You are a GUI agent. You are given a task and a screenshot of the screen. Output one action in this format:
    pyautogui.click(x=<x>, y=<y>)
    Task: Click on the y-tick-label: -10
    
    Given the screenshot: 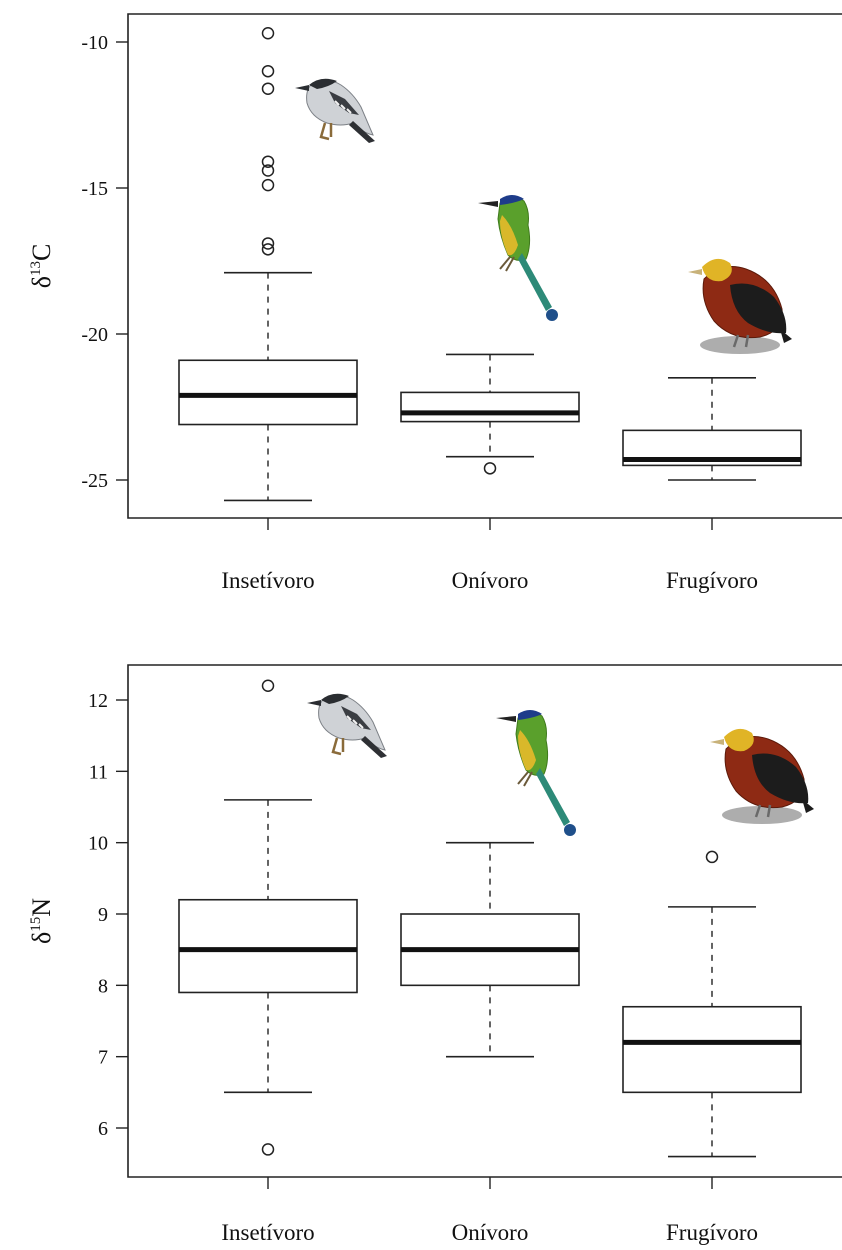 What is the action you would take?
    pyautogui.click(x=94, y=43)
    